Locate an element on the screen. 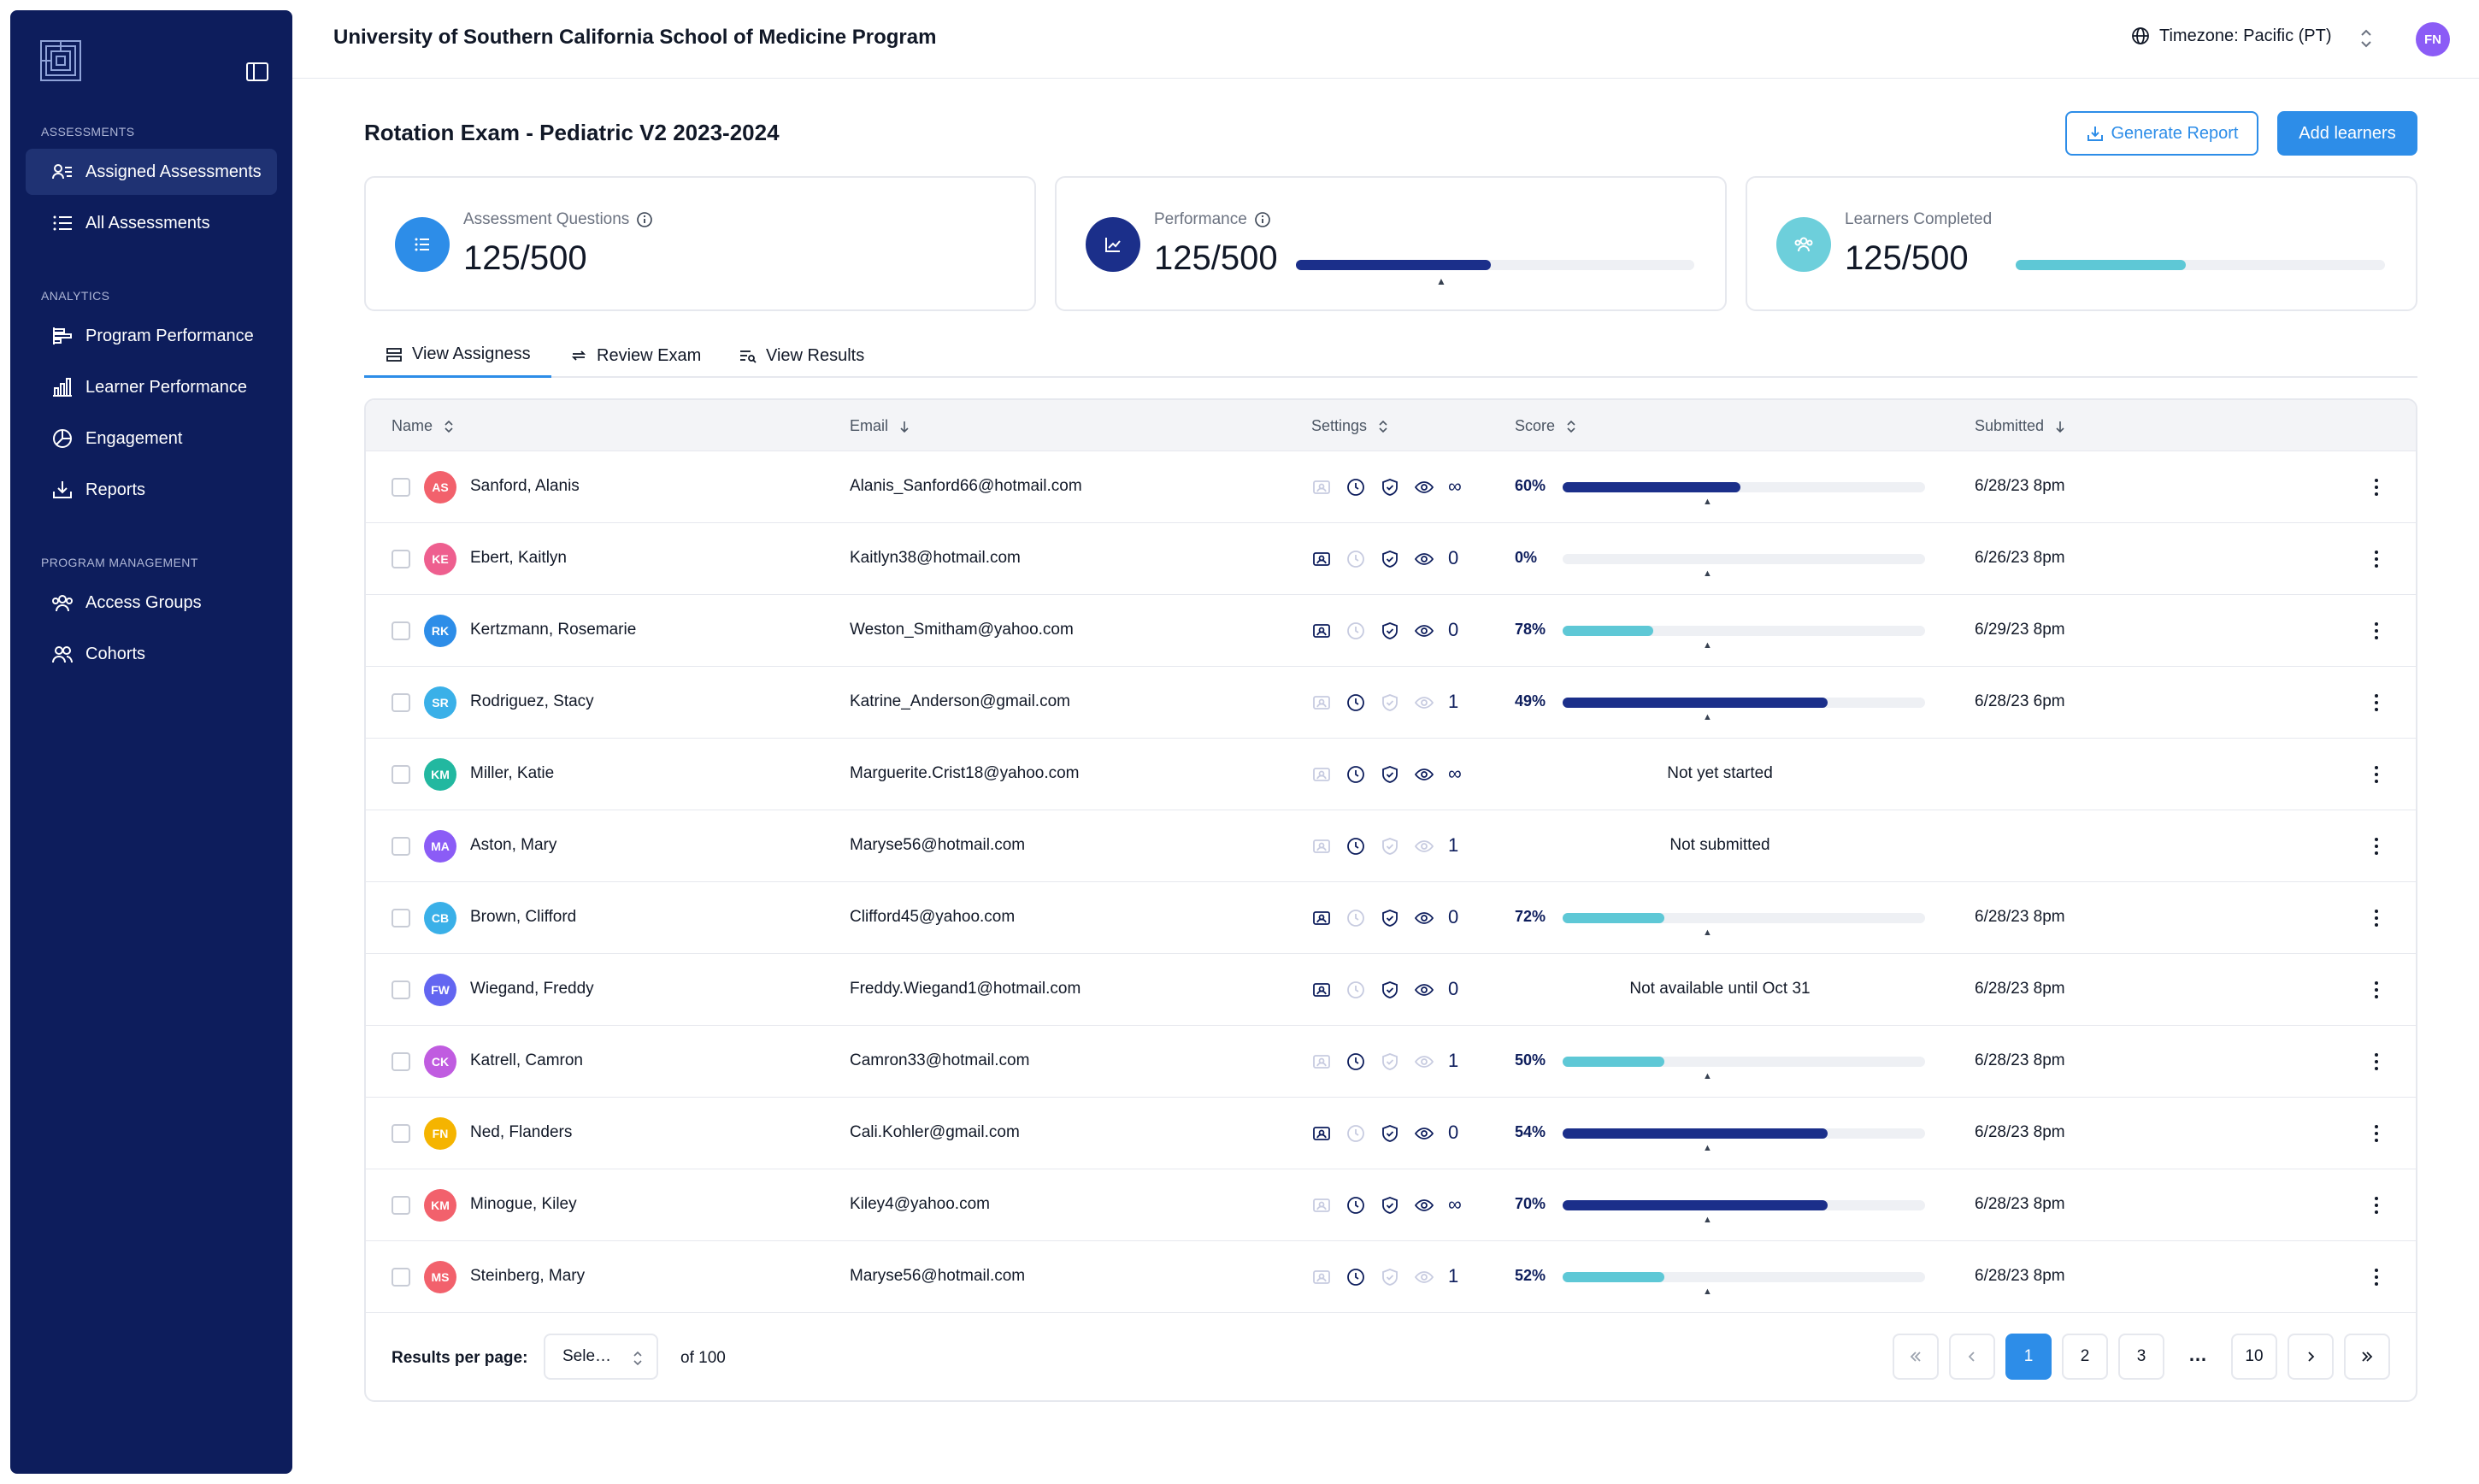 Image resolution: width=2479 pixels, height=1484 pixels. column-header-settings: Settings is located at coordinates (1351, 426).